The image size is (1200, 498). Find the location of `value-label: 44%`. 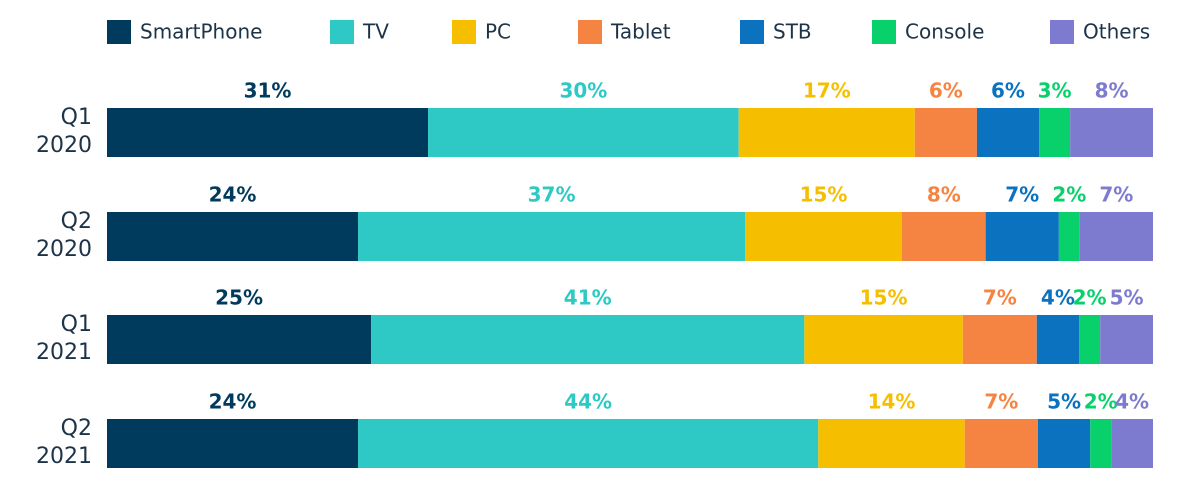

value-label: 44% is located at coordinates (588, 402).